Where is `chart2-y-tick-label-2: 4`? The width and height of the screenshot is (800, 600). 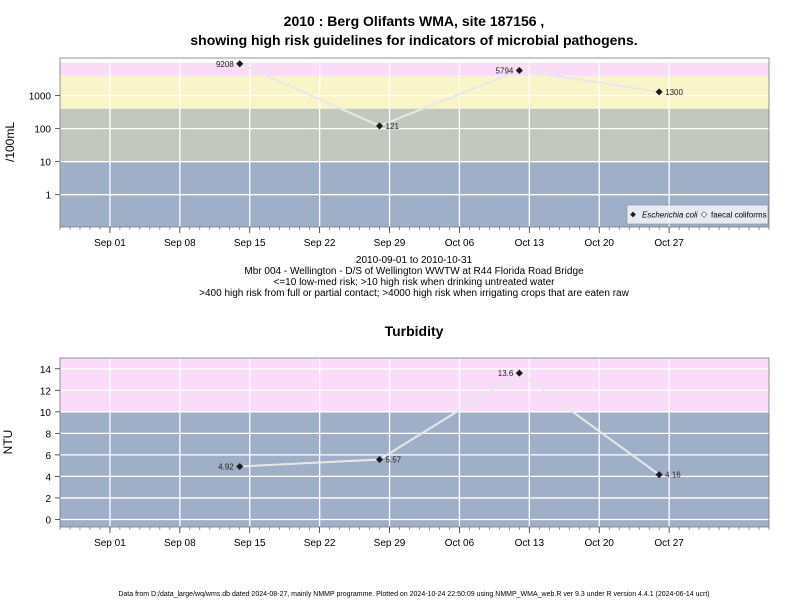 chart2-y-tick-label-2: 4 is located at coordinates (48, 477).